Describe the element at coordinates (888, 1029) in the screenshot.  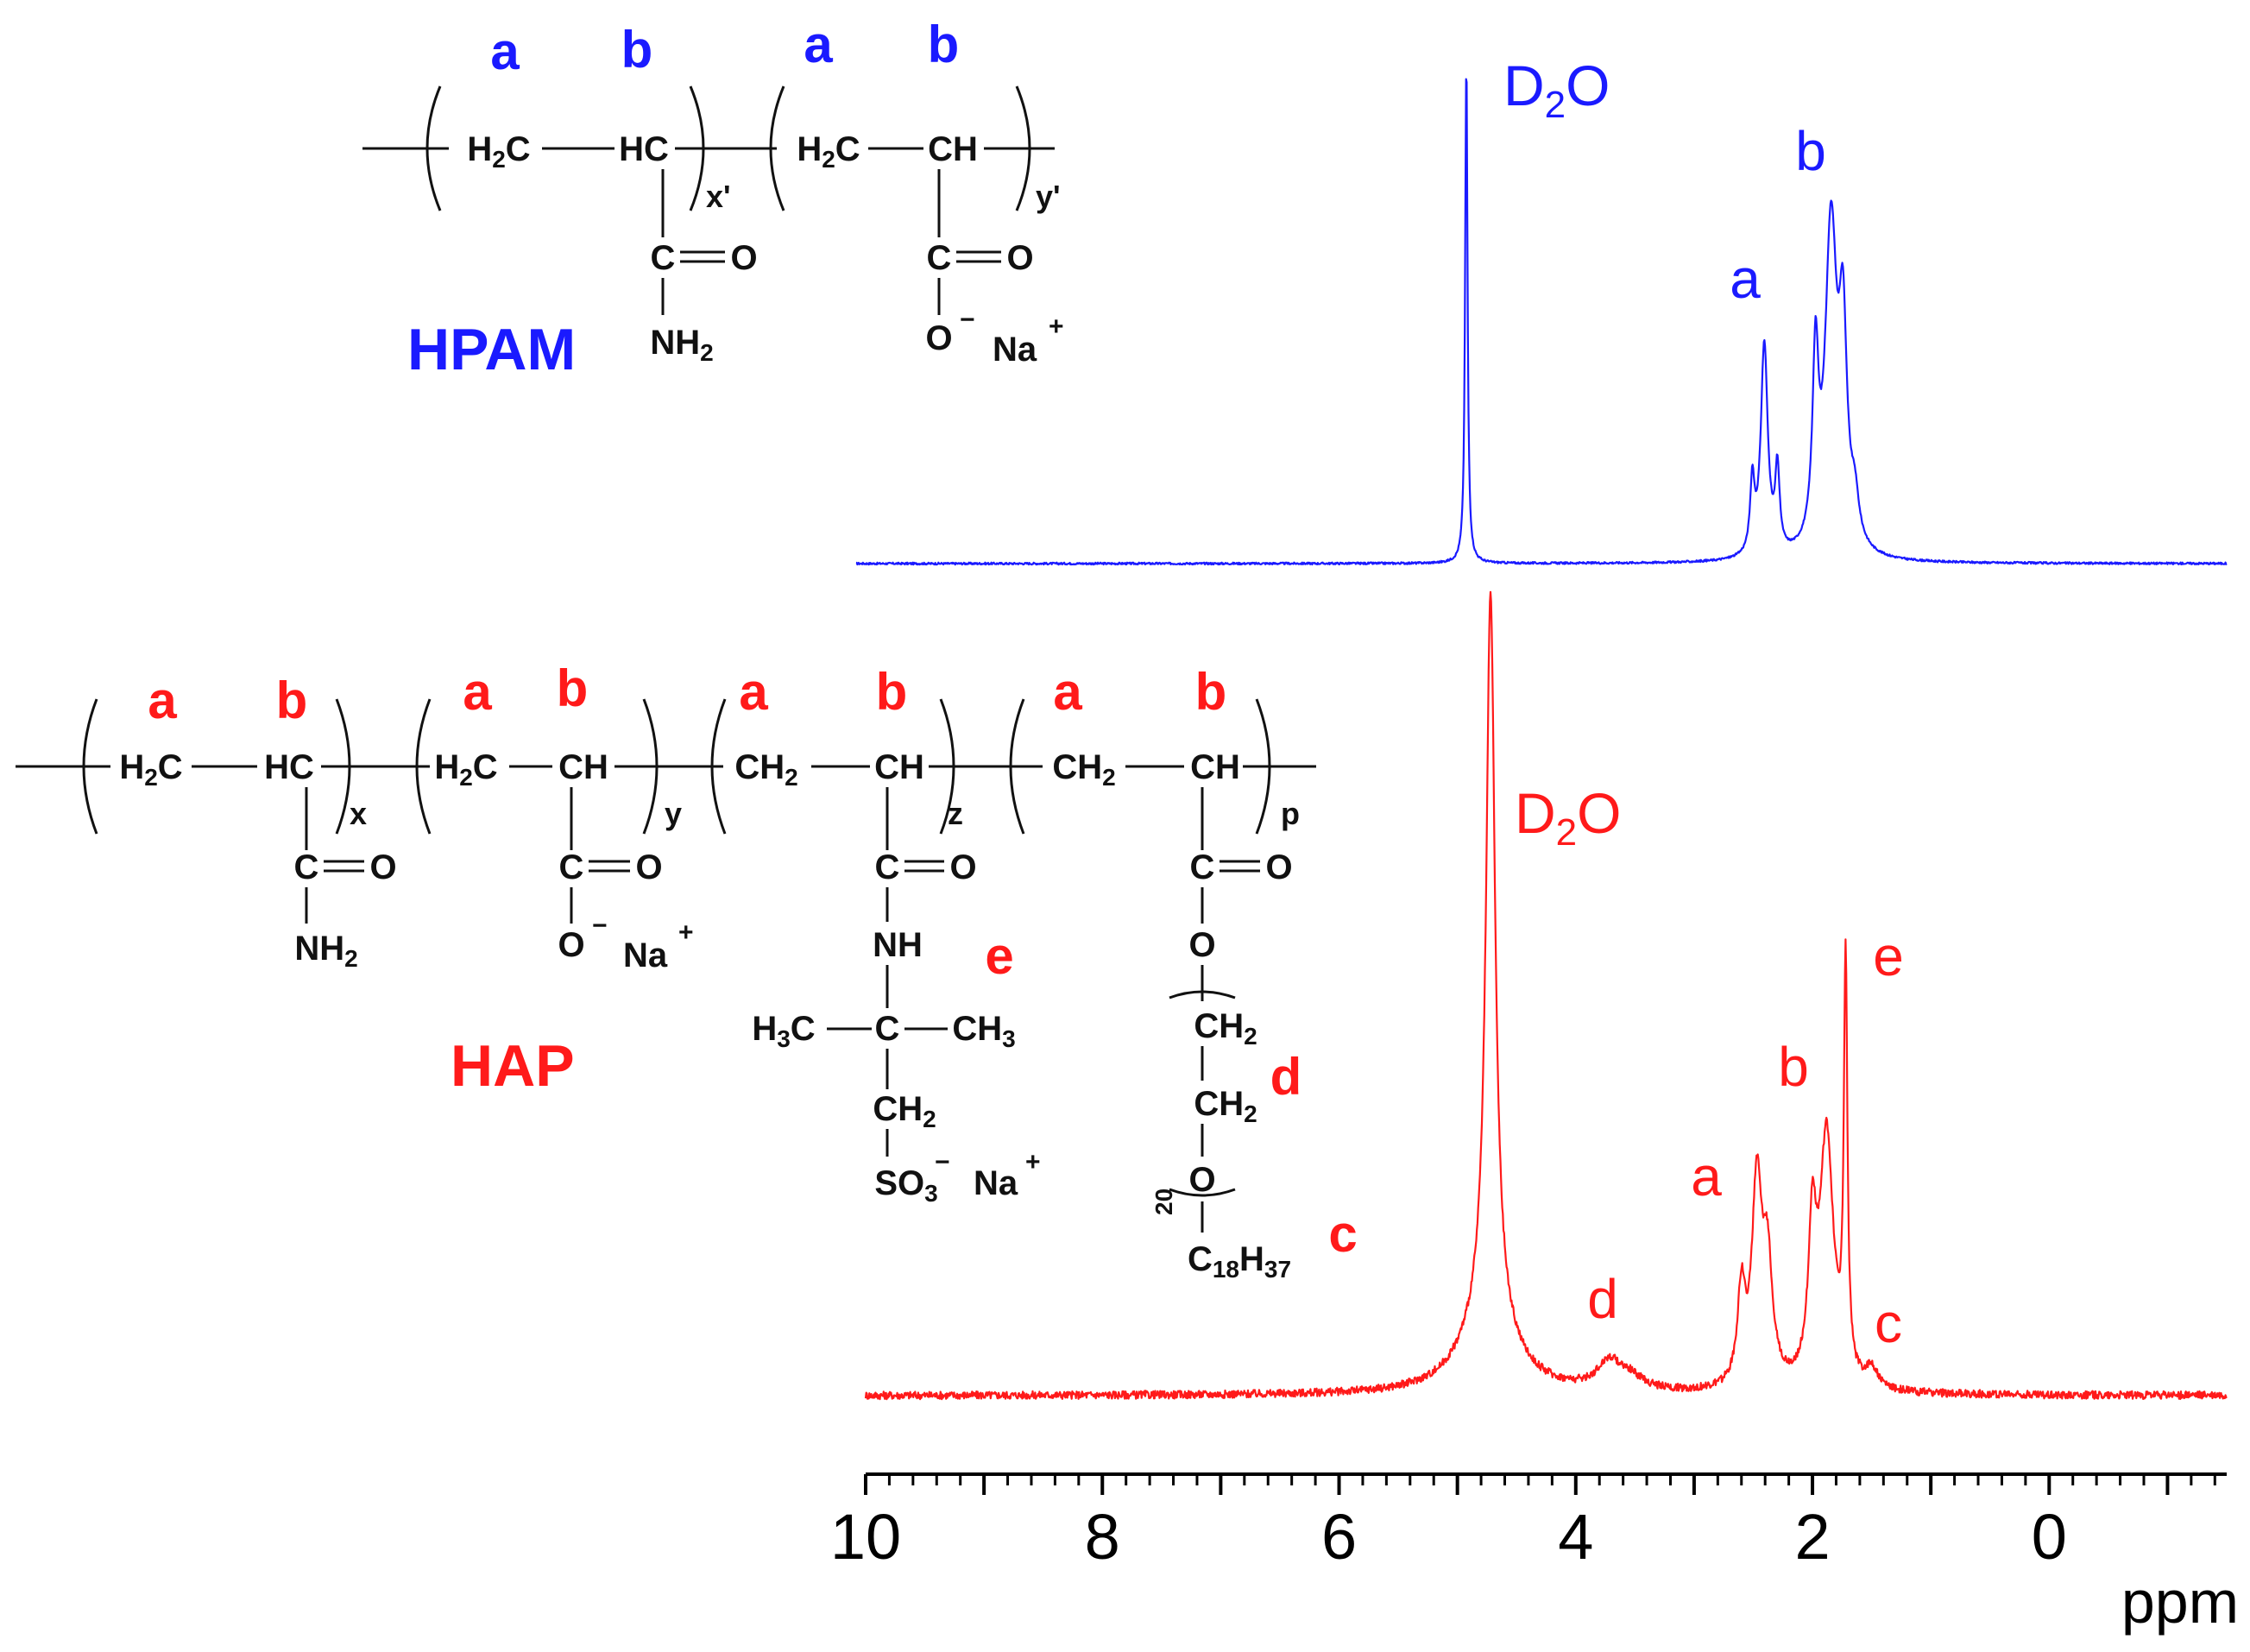
I see `hap-unit3-quat-c: C` at that location.